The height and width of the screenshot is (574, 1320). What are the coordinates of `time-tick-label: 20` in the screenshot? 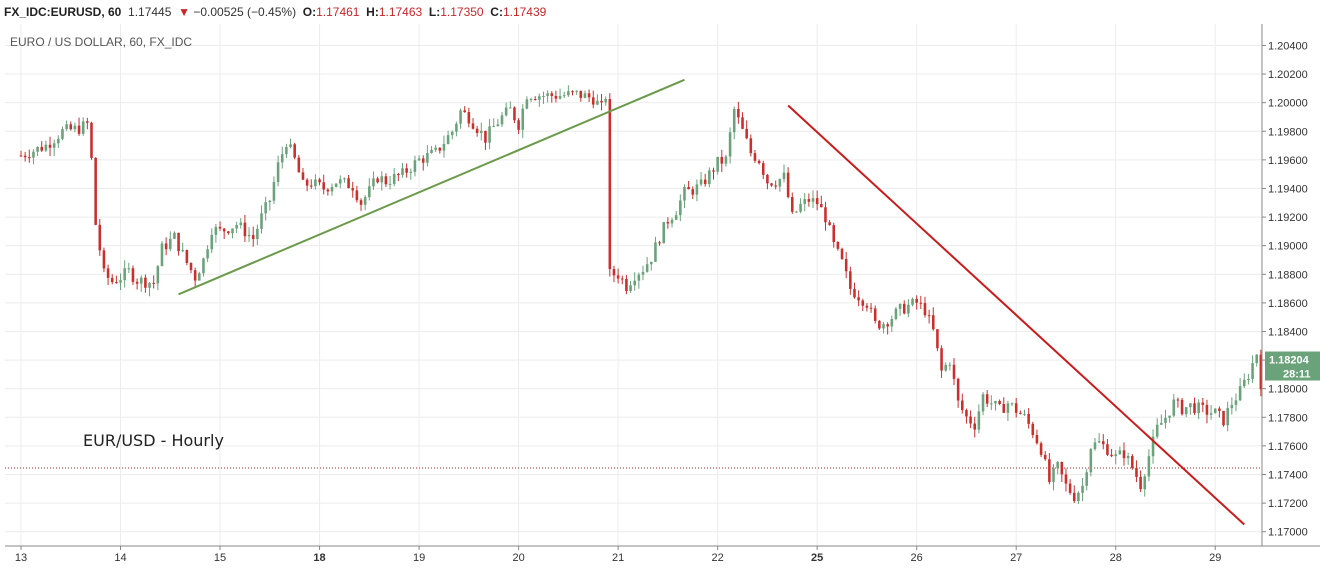 It's located at (518, 558).